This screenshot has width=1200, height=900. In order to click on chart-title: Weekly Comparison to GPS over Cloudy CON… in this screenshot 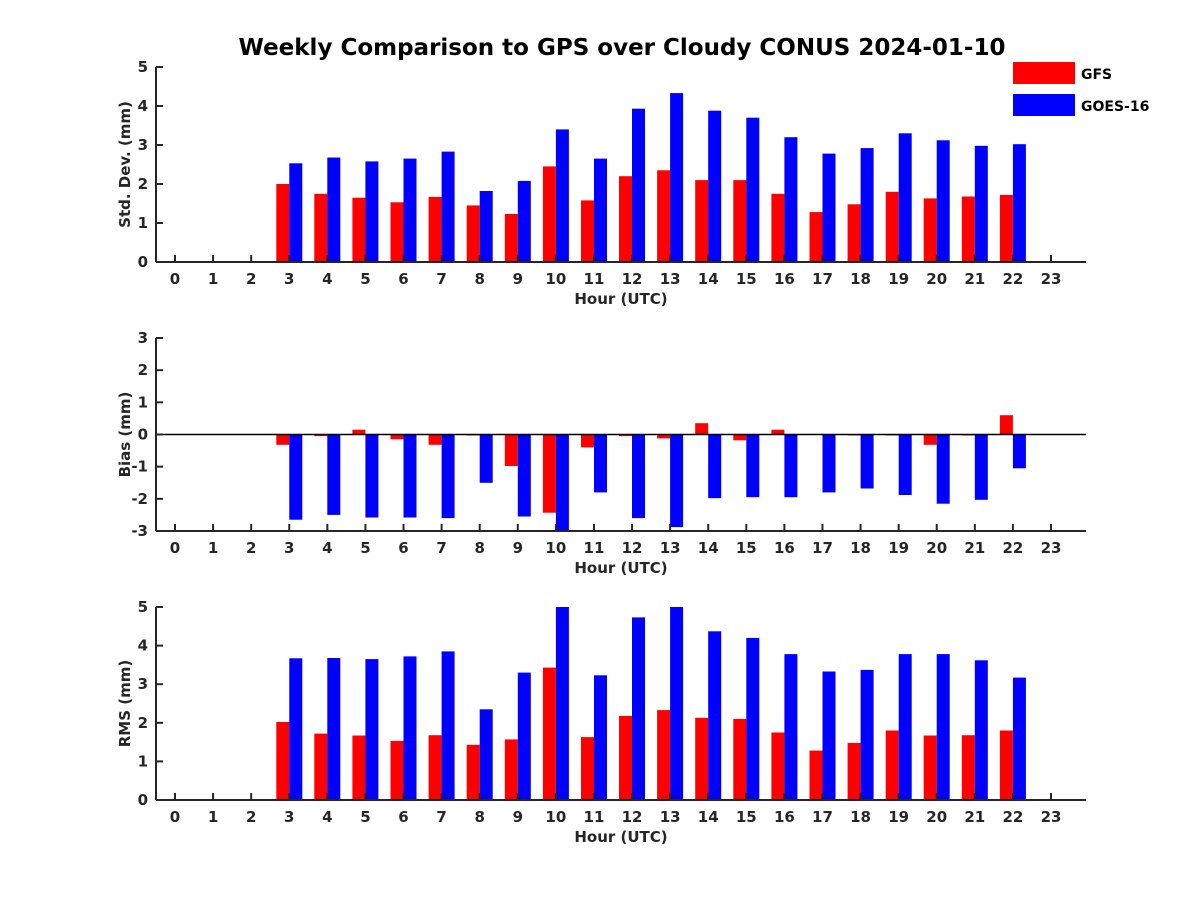, I will do `click(622, 48)`.